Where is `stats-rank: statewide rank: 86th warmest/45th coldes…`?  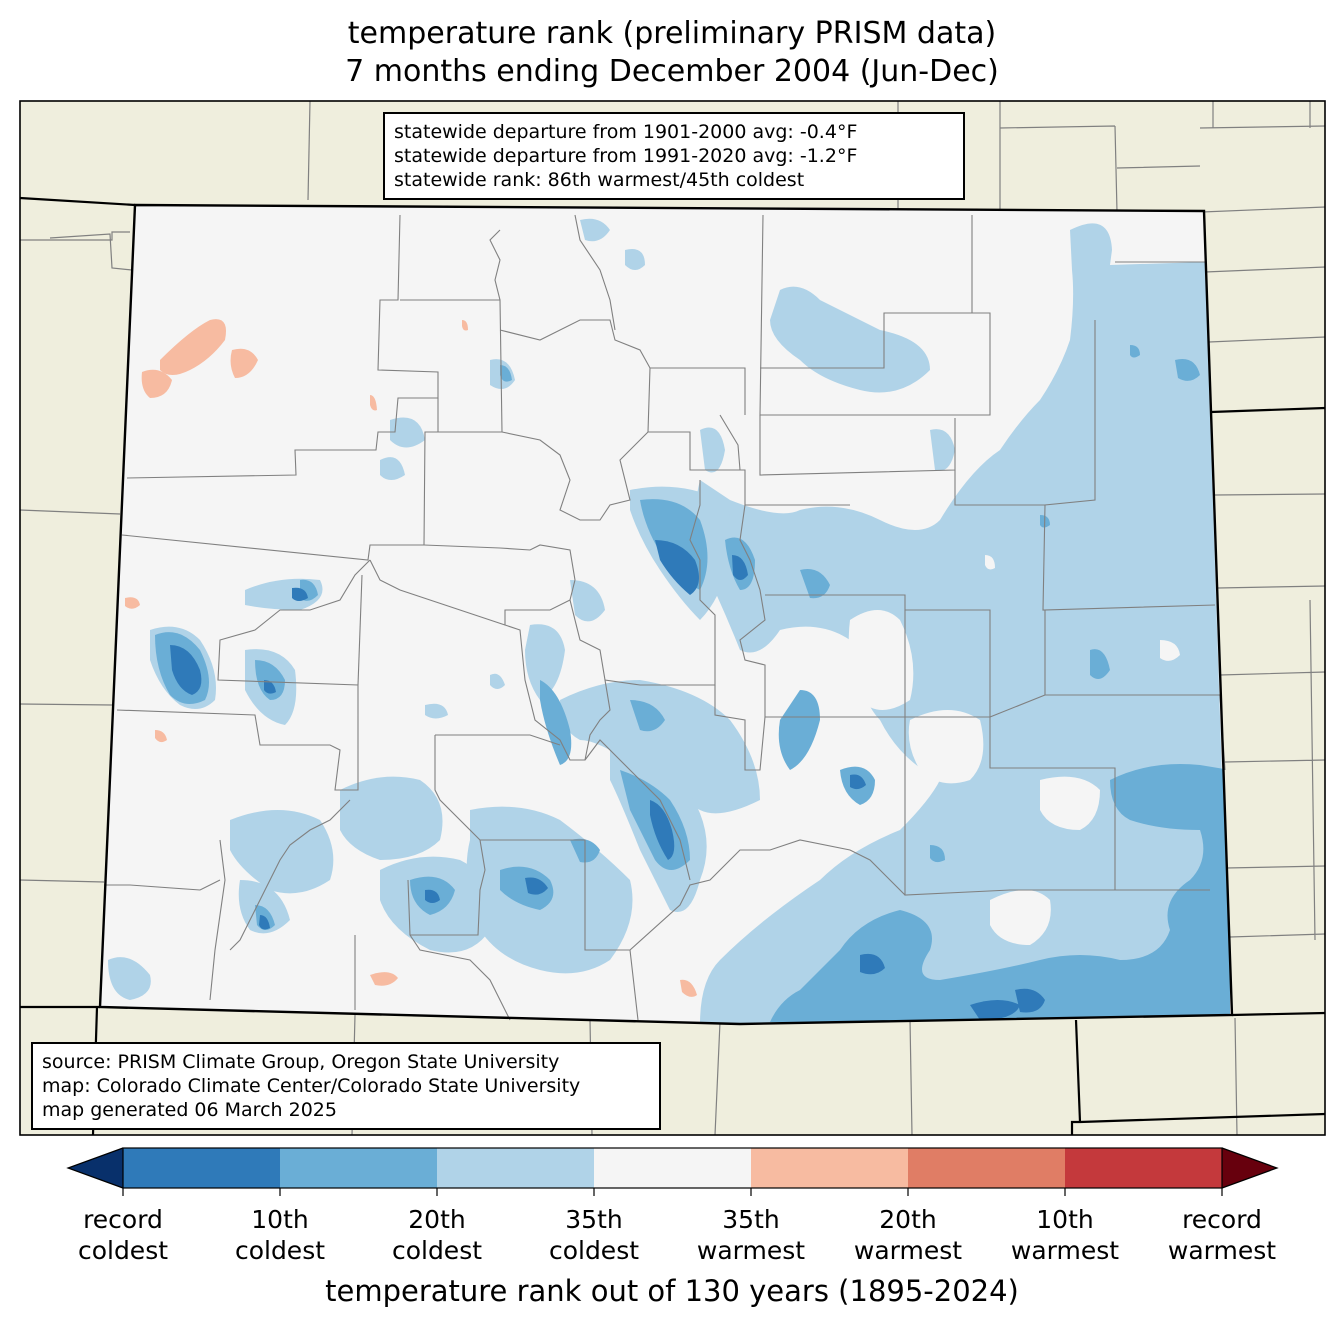 stats-rank: statewide rank: 86th warmest/45th coldes… is located at coordinates (599, 180).